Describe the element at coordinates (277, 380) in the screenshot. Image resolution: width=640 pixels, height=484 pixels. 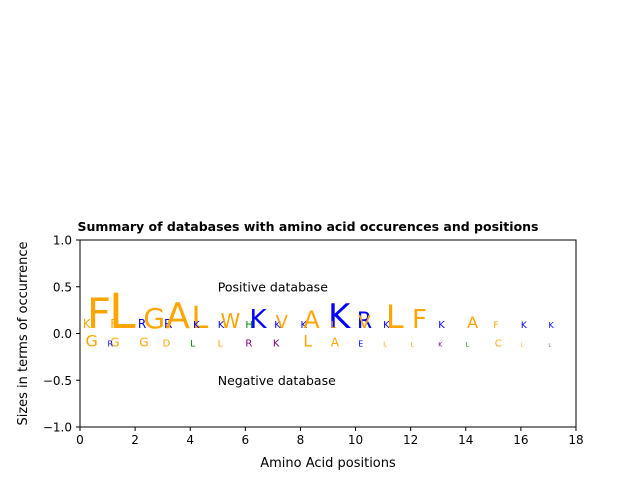
I see `annotation-label: Negative database` at that location.